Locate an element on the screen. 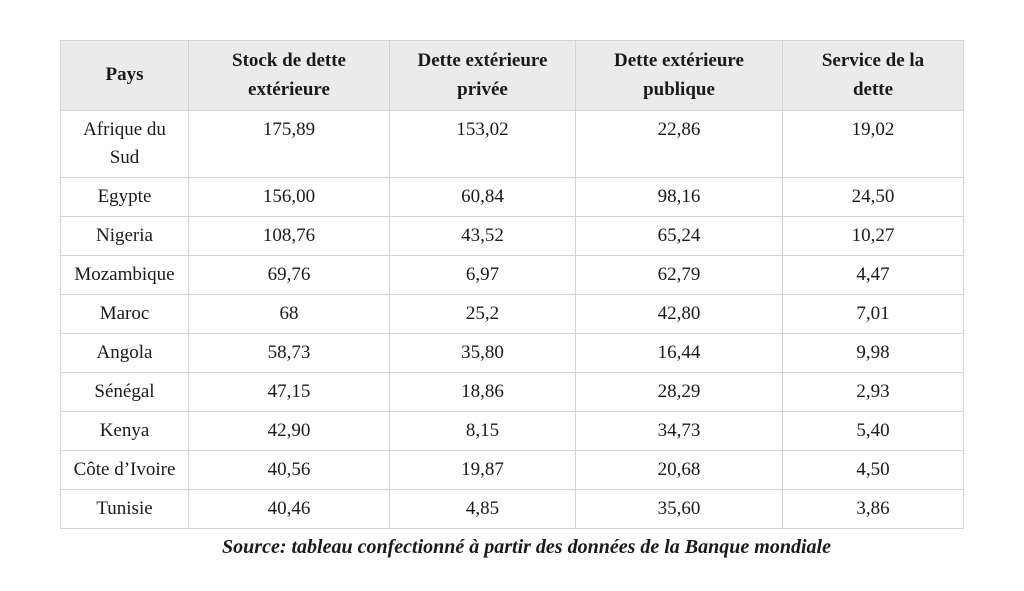 This screenshot has height=591, width=1024. value-cell: 19,87 is located at coordinates (482, 470).